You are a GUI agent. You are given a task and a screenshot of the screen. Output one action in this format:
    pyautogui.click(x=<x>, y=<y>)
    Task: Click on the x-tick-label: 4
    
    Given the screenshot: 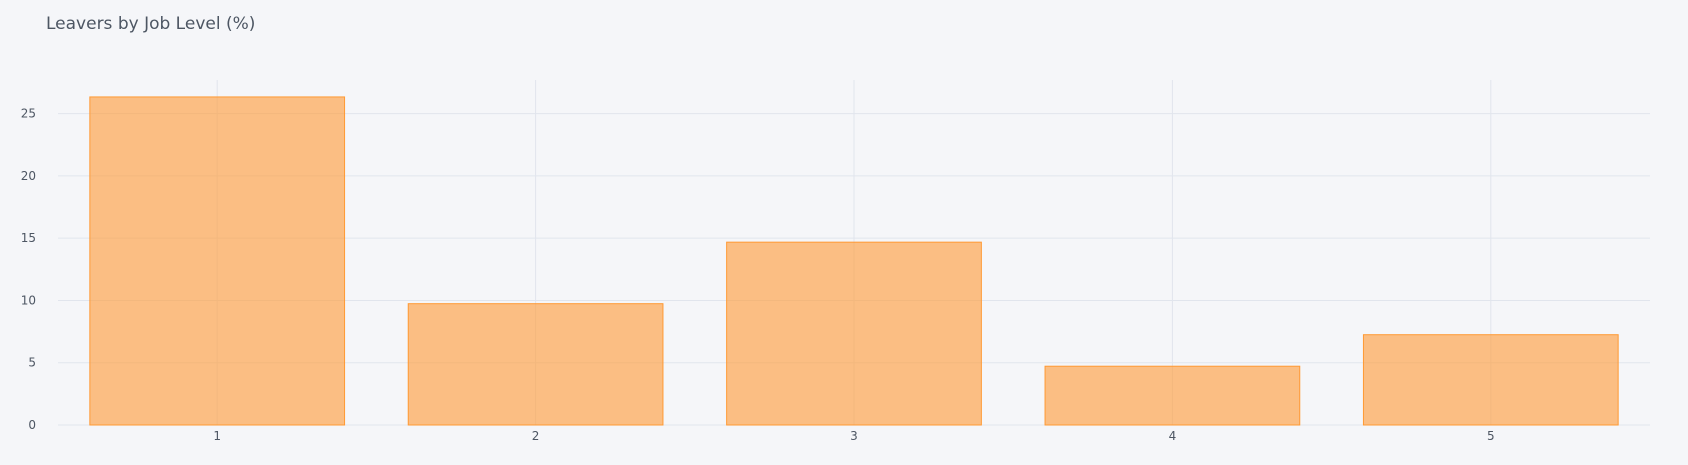 What is the action you would take?
    pyautogui.click(x=1173, y=436)
    